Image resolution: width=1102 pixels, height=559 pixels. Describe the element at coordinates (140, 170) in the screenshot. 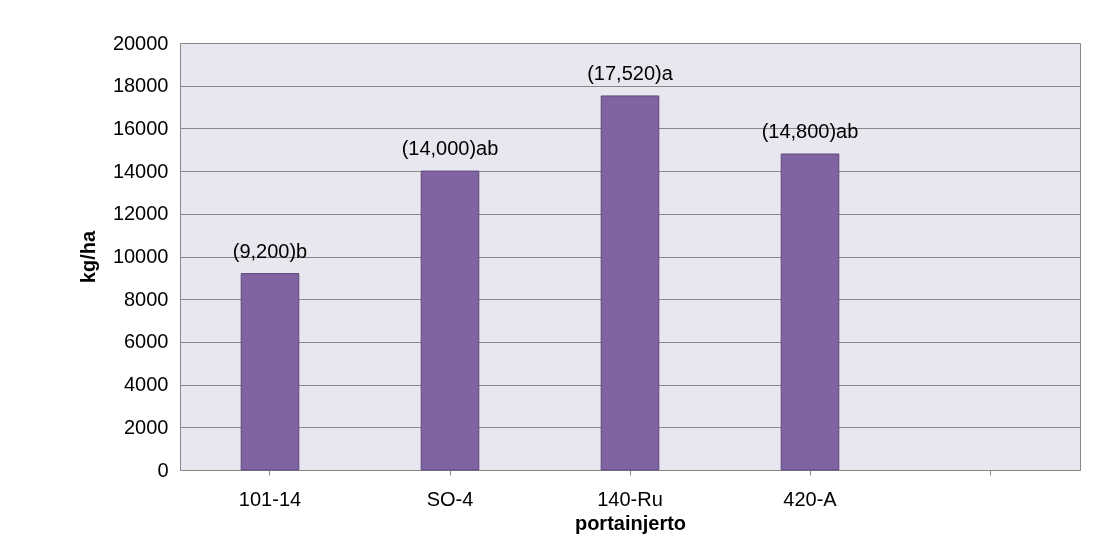

I see `y-tick-label: 14000` at that location.